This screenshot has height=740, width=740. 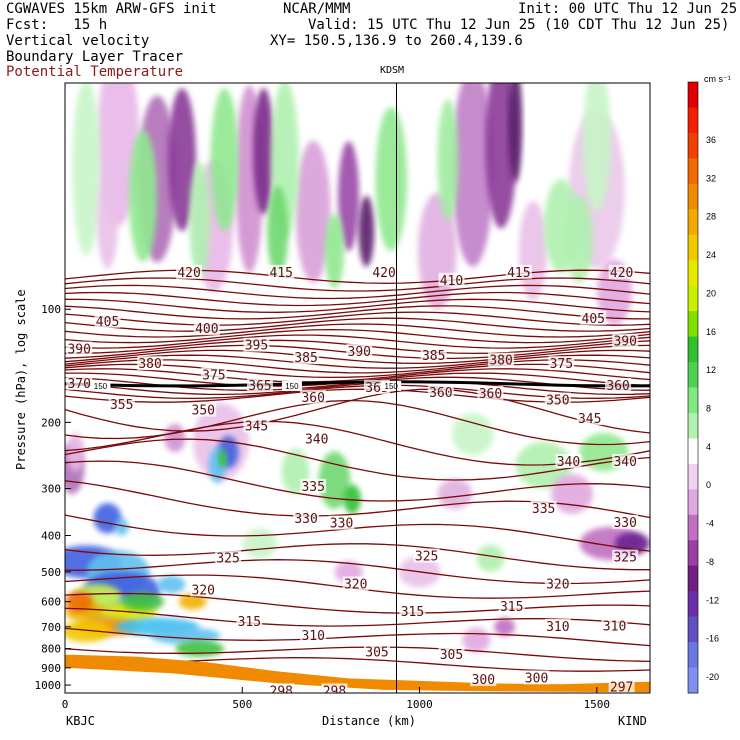 What do you see at coordinates (95, 72) in the screenshot?
I see `field-potential-temperature: Potential Temperature` at bounding box center [95, 72].